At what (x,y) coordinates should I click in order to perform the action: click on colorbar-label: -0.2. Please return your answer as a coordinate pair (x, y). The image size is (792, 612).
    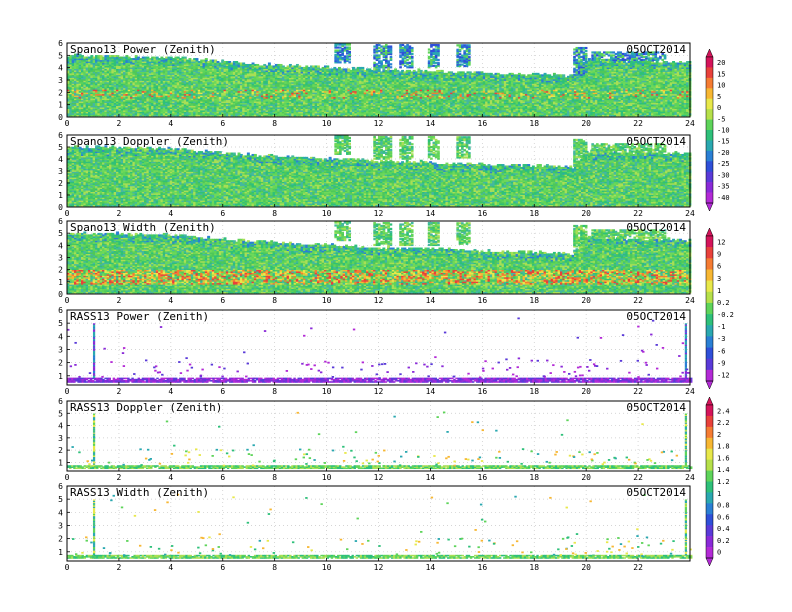
    Looking at the image, I should click on (725, 315).